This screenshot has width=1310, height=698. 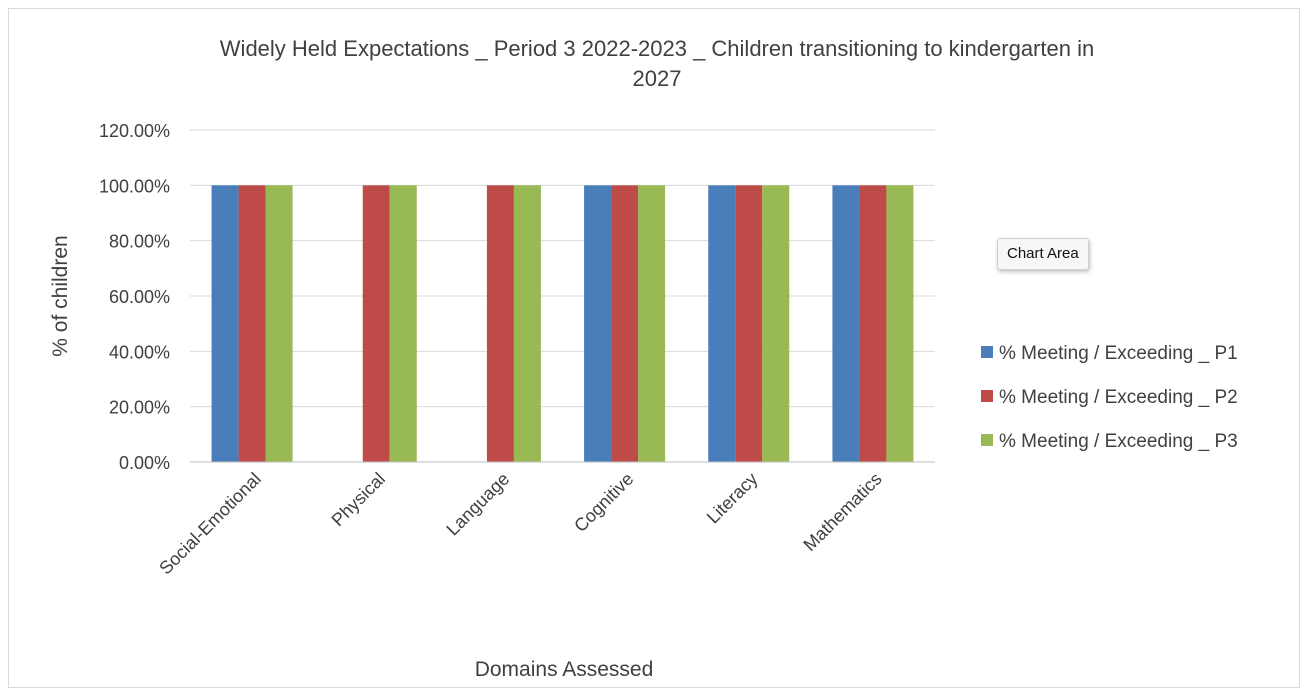 I want to click on legend-label: % Meeting / Exceeding _ P2, so click(x=1118, y=397).